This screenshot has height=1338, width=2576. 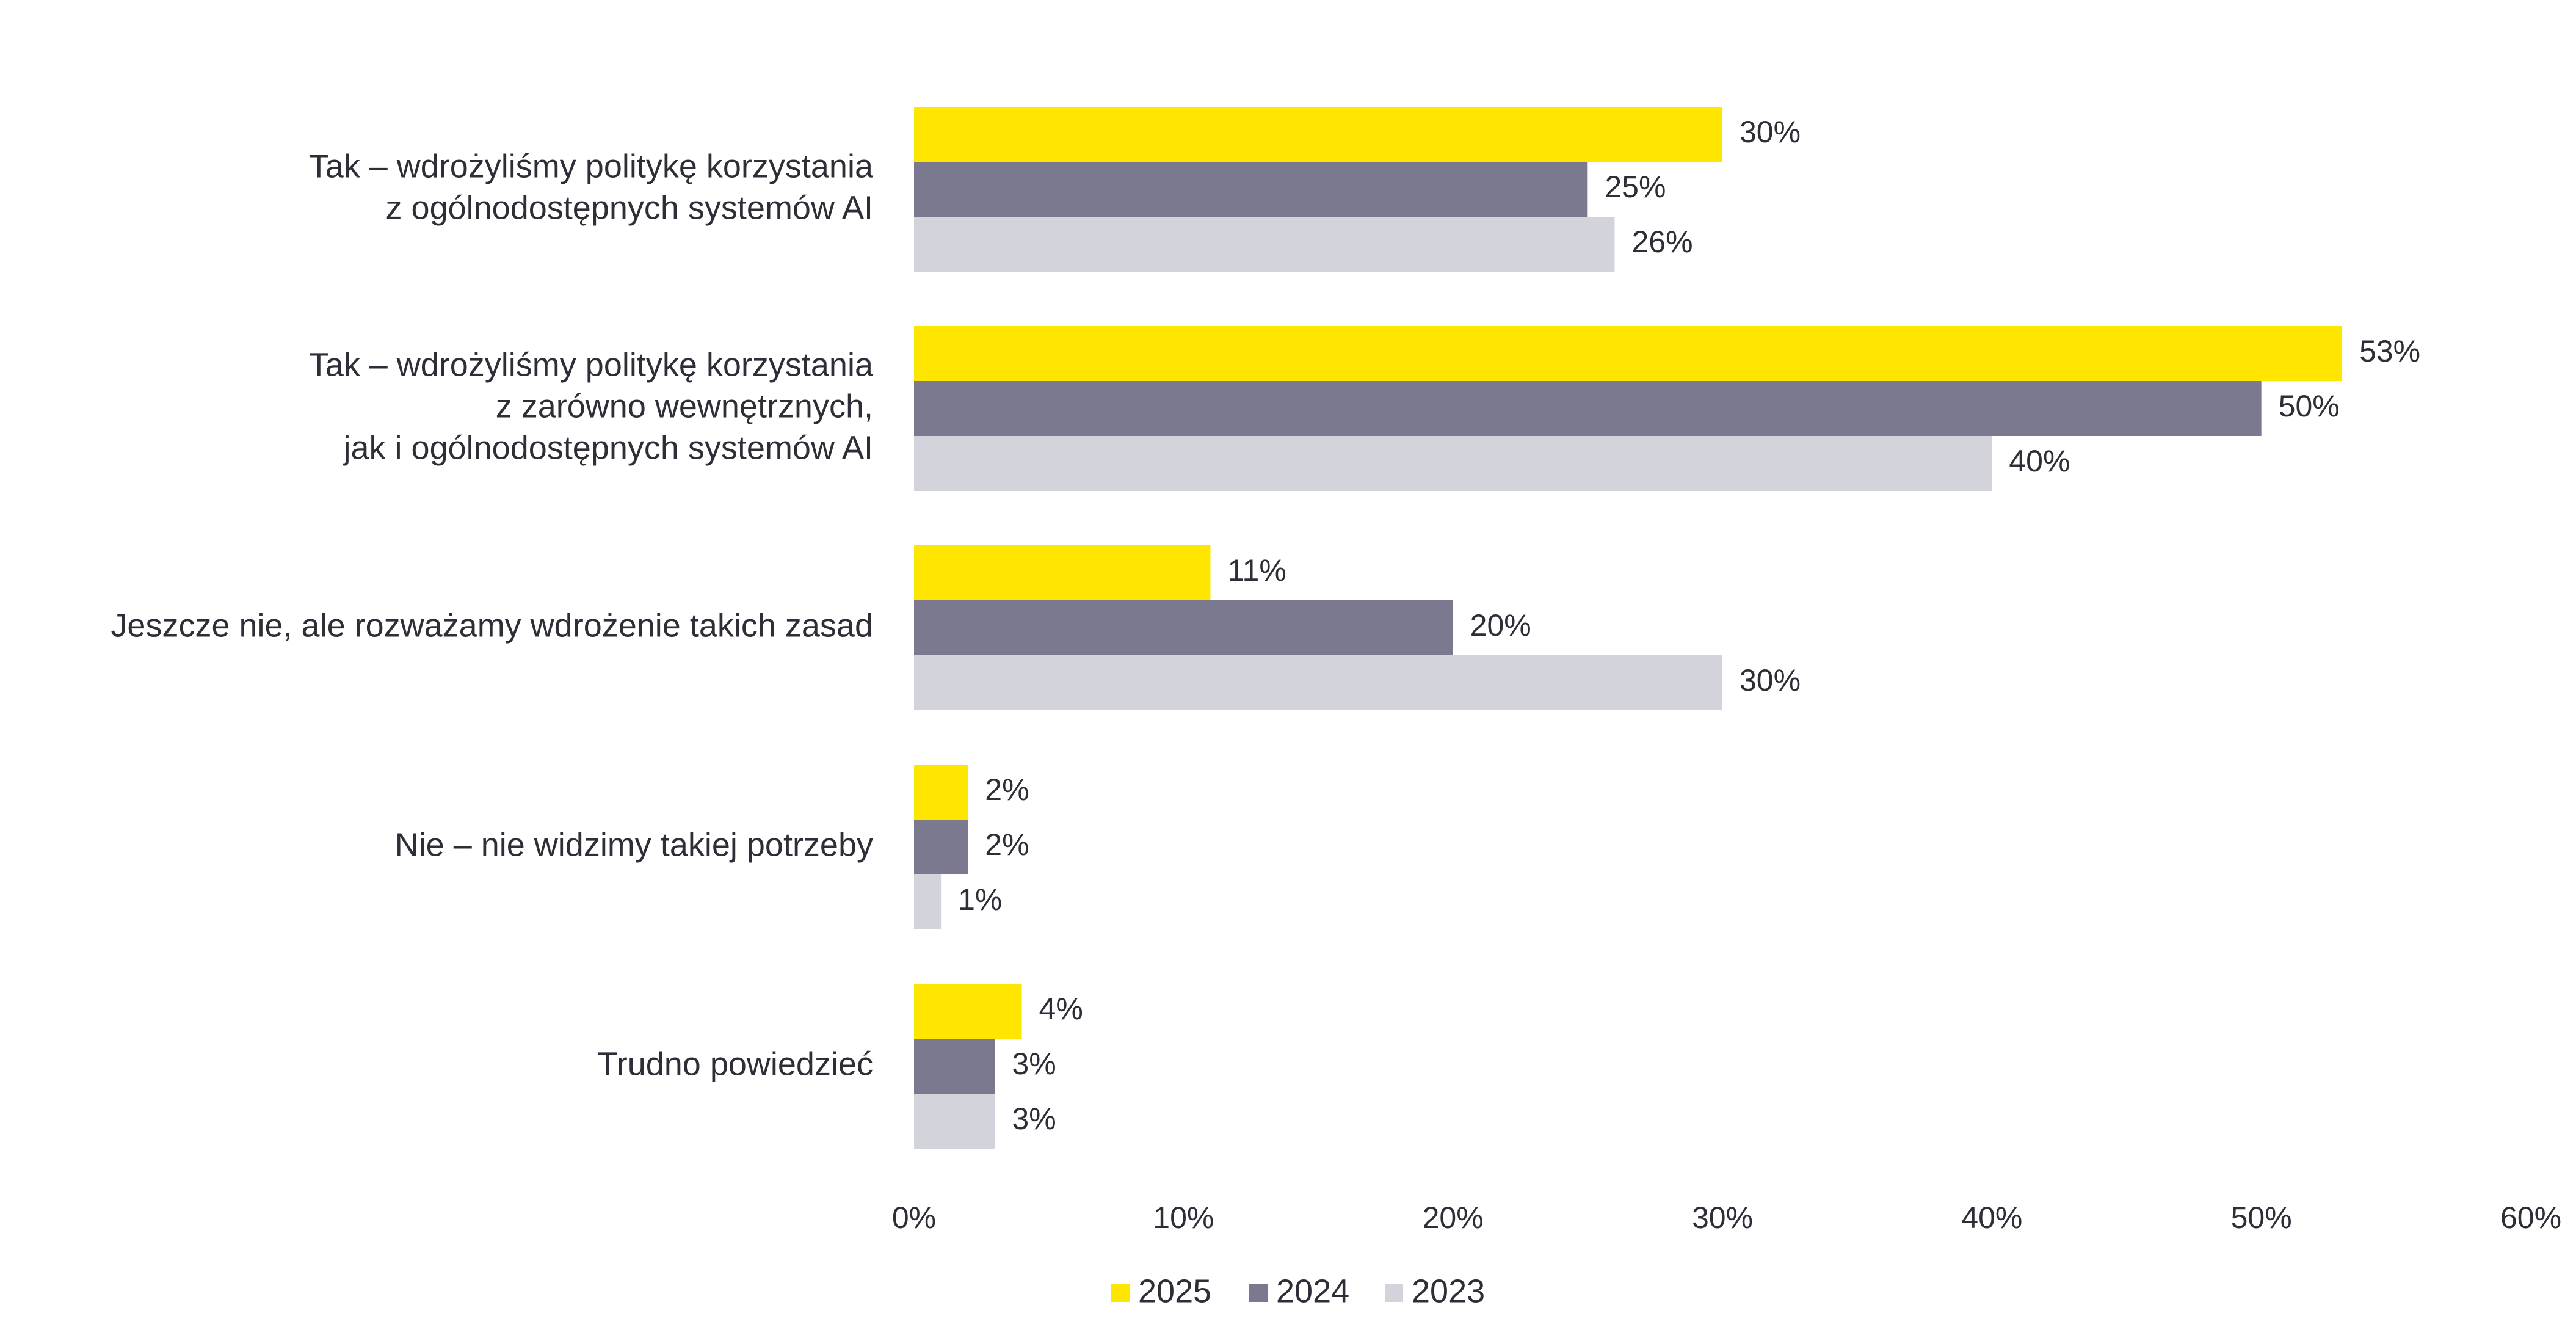 What do you see at coordinates (2039, 461) in the screenshot?
I see `value-label-2023-2: 40%` at bounding box center [2039, 461].